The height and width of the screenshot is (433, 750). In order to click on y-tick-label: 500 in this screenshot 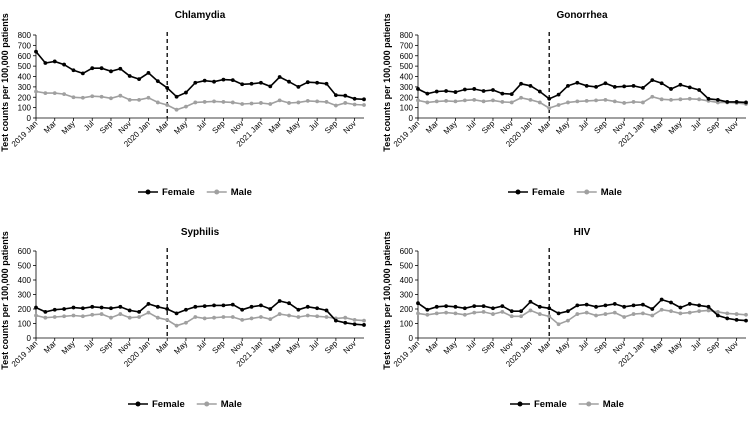, I will do `click(407, 266)`.